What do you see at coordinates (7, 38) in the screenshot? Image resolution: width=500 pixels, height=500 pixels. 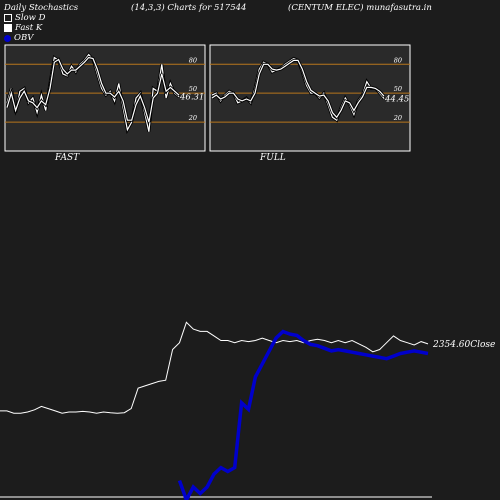 I see `obv-dot-icon` at bounding box center [7, 38].